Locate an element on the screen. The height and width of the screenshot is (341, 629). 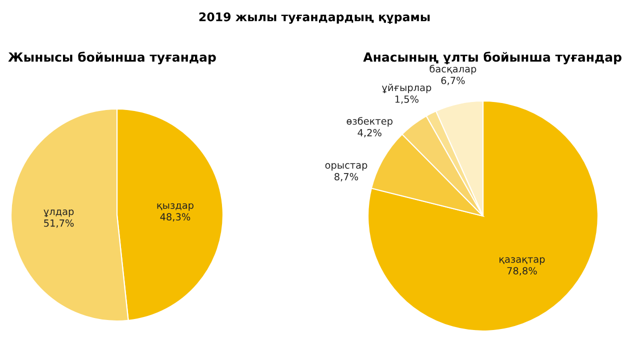
chart-title: Жынысы бойынша туғандар is located at coordinates (112, 58).